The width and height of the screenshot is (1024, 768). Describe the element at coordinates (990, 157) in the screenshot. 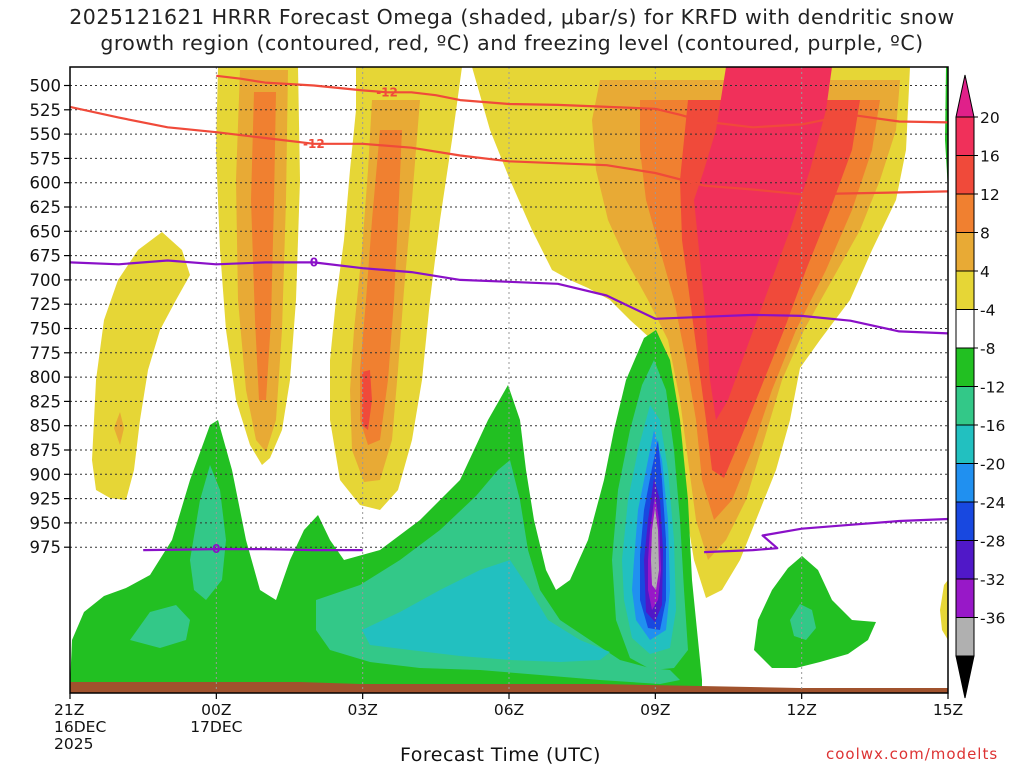

I see `colorbar-tick-label: 16` at that location.